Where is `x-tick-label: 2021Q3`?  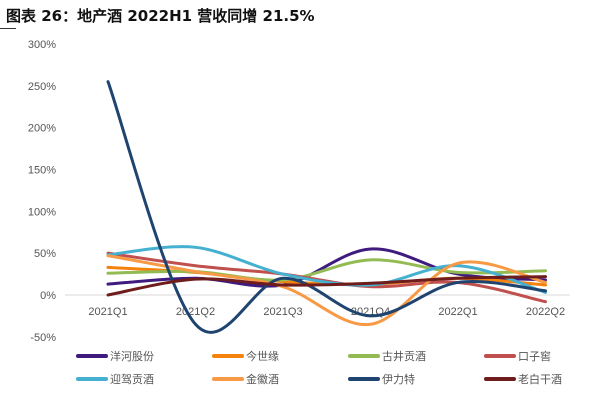 x-tick-label: 2021Q3 is located at coordinates (282, 312).